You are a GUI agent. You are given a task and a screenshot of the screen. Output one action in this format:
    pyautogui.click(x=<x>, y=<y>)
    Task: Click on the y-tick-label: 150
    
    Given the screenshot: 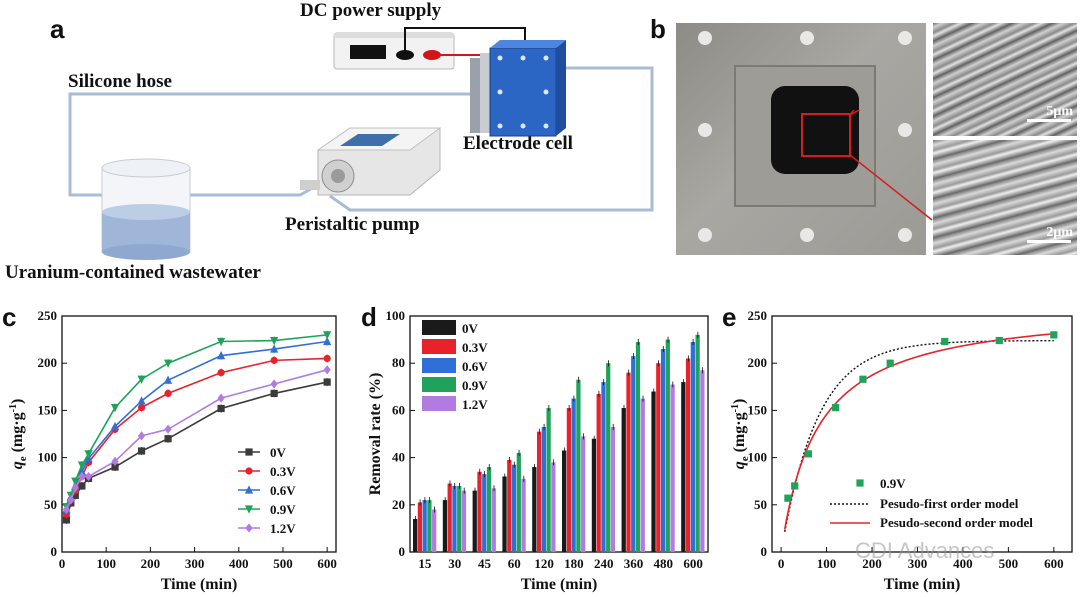 What is the action you would take?
    pyautogui.click(x=758, y=409)
    